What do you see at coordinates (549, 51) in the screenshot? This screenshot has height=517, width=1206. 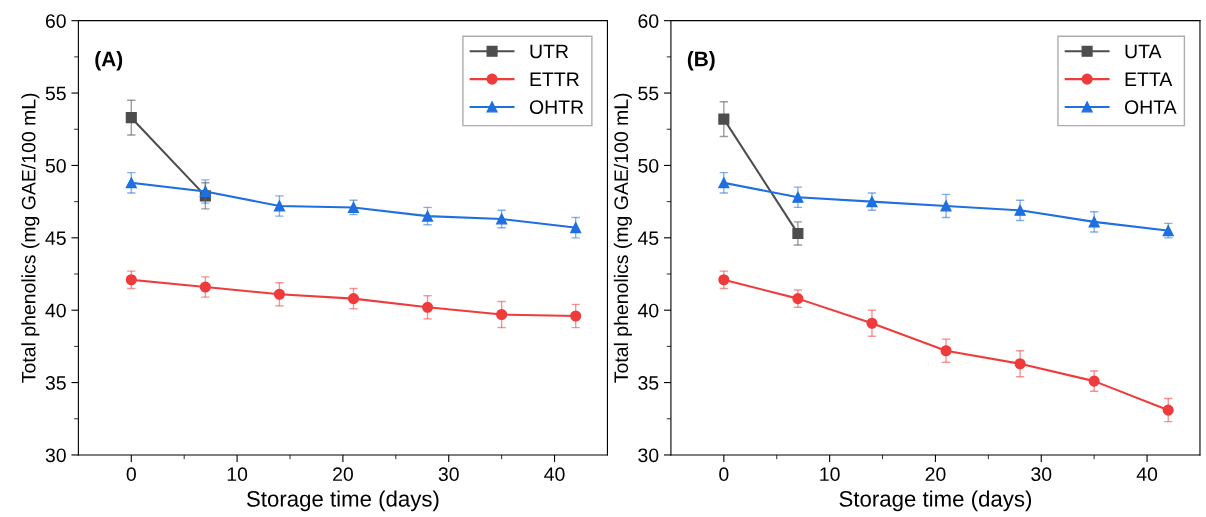 I see `legend-label: UTR` at bounding box center [549, 51].